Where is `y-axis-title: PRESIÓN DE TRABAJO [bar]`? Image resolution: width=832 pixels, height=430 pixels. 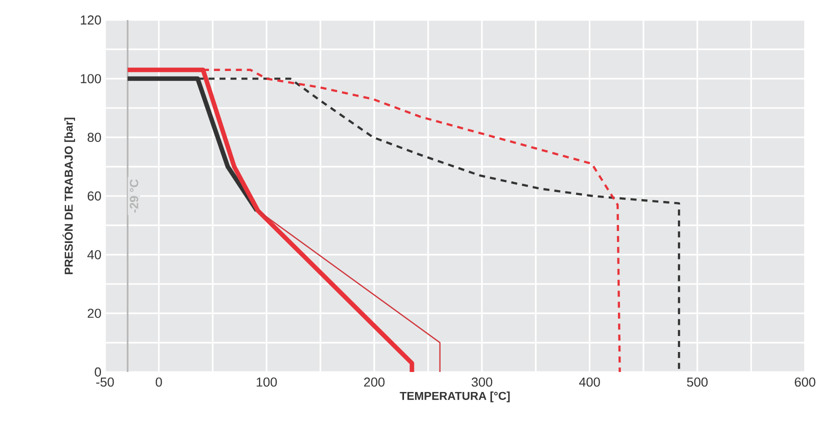 y-axis-title: PRESIÓN DE TRABAJO [bar] is located at coordinates (69, 196).